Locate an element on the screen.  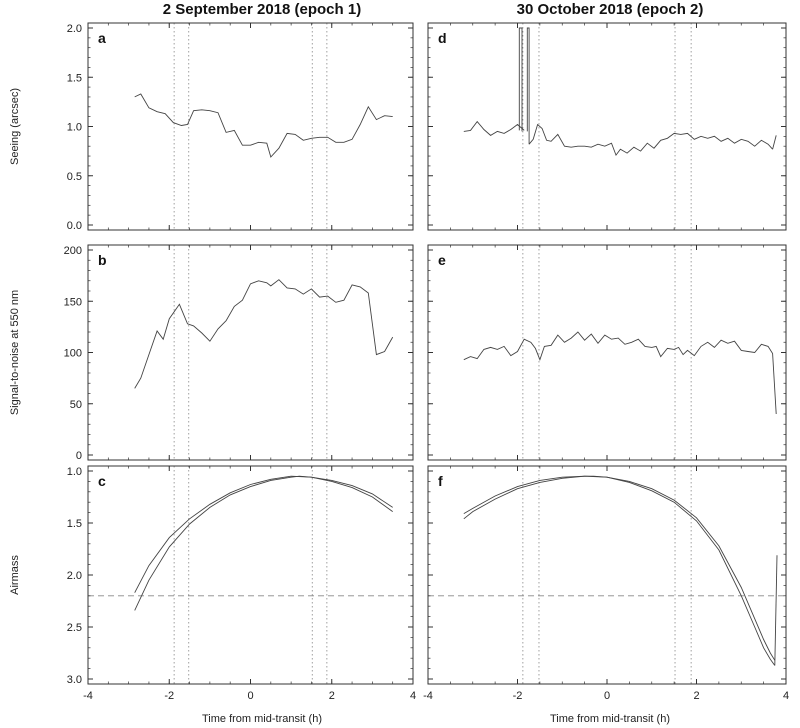
left-x-axis-label: Time from mid-transit (h) is located at coordinates (262, 719).